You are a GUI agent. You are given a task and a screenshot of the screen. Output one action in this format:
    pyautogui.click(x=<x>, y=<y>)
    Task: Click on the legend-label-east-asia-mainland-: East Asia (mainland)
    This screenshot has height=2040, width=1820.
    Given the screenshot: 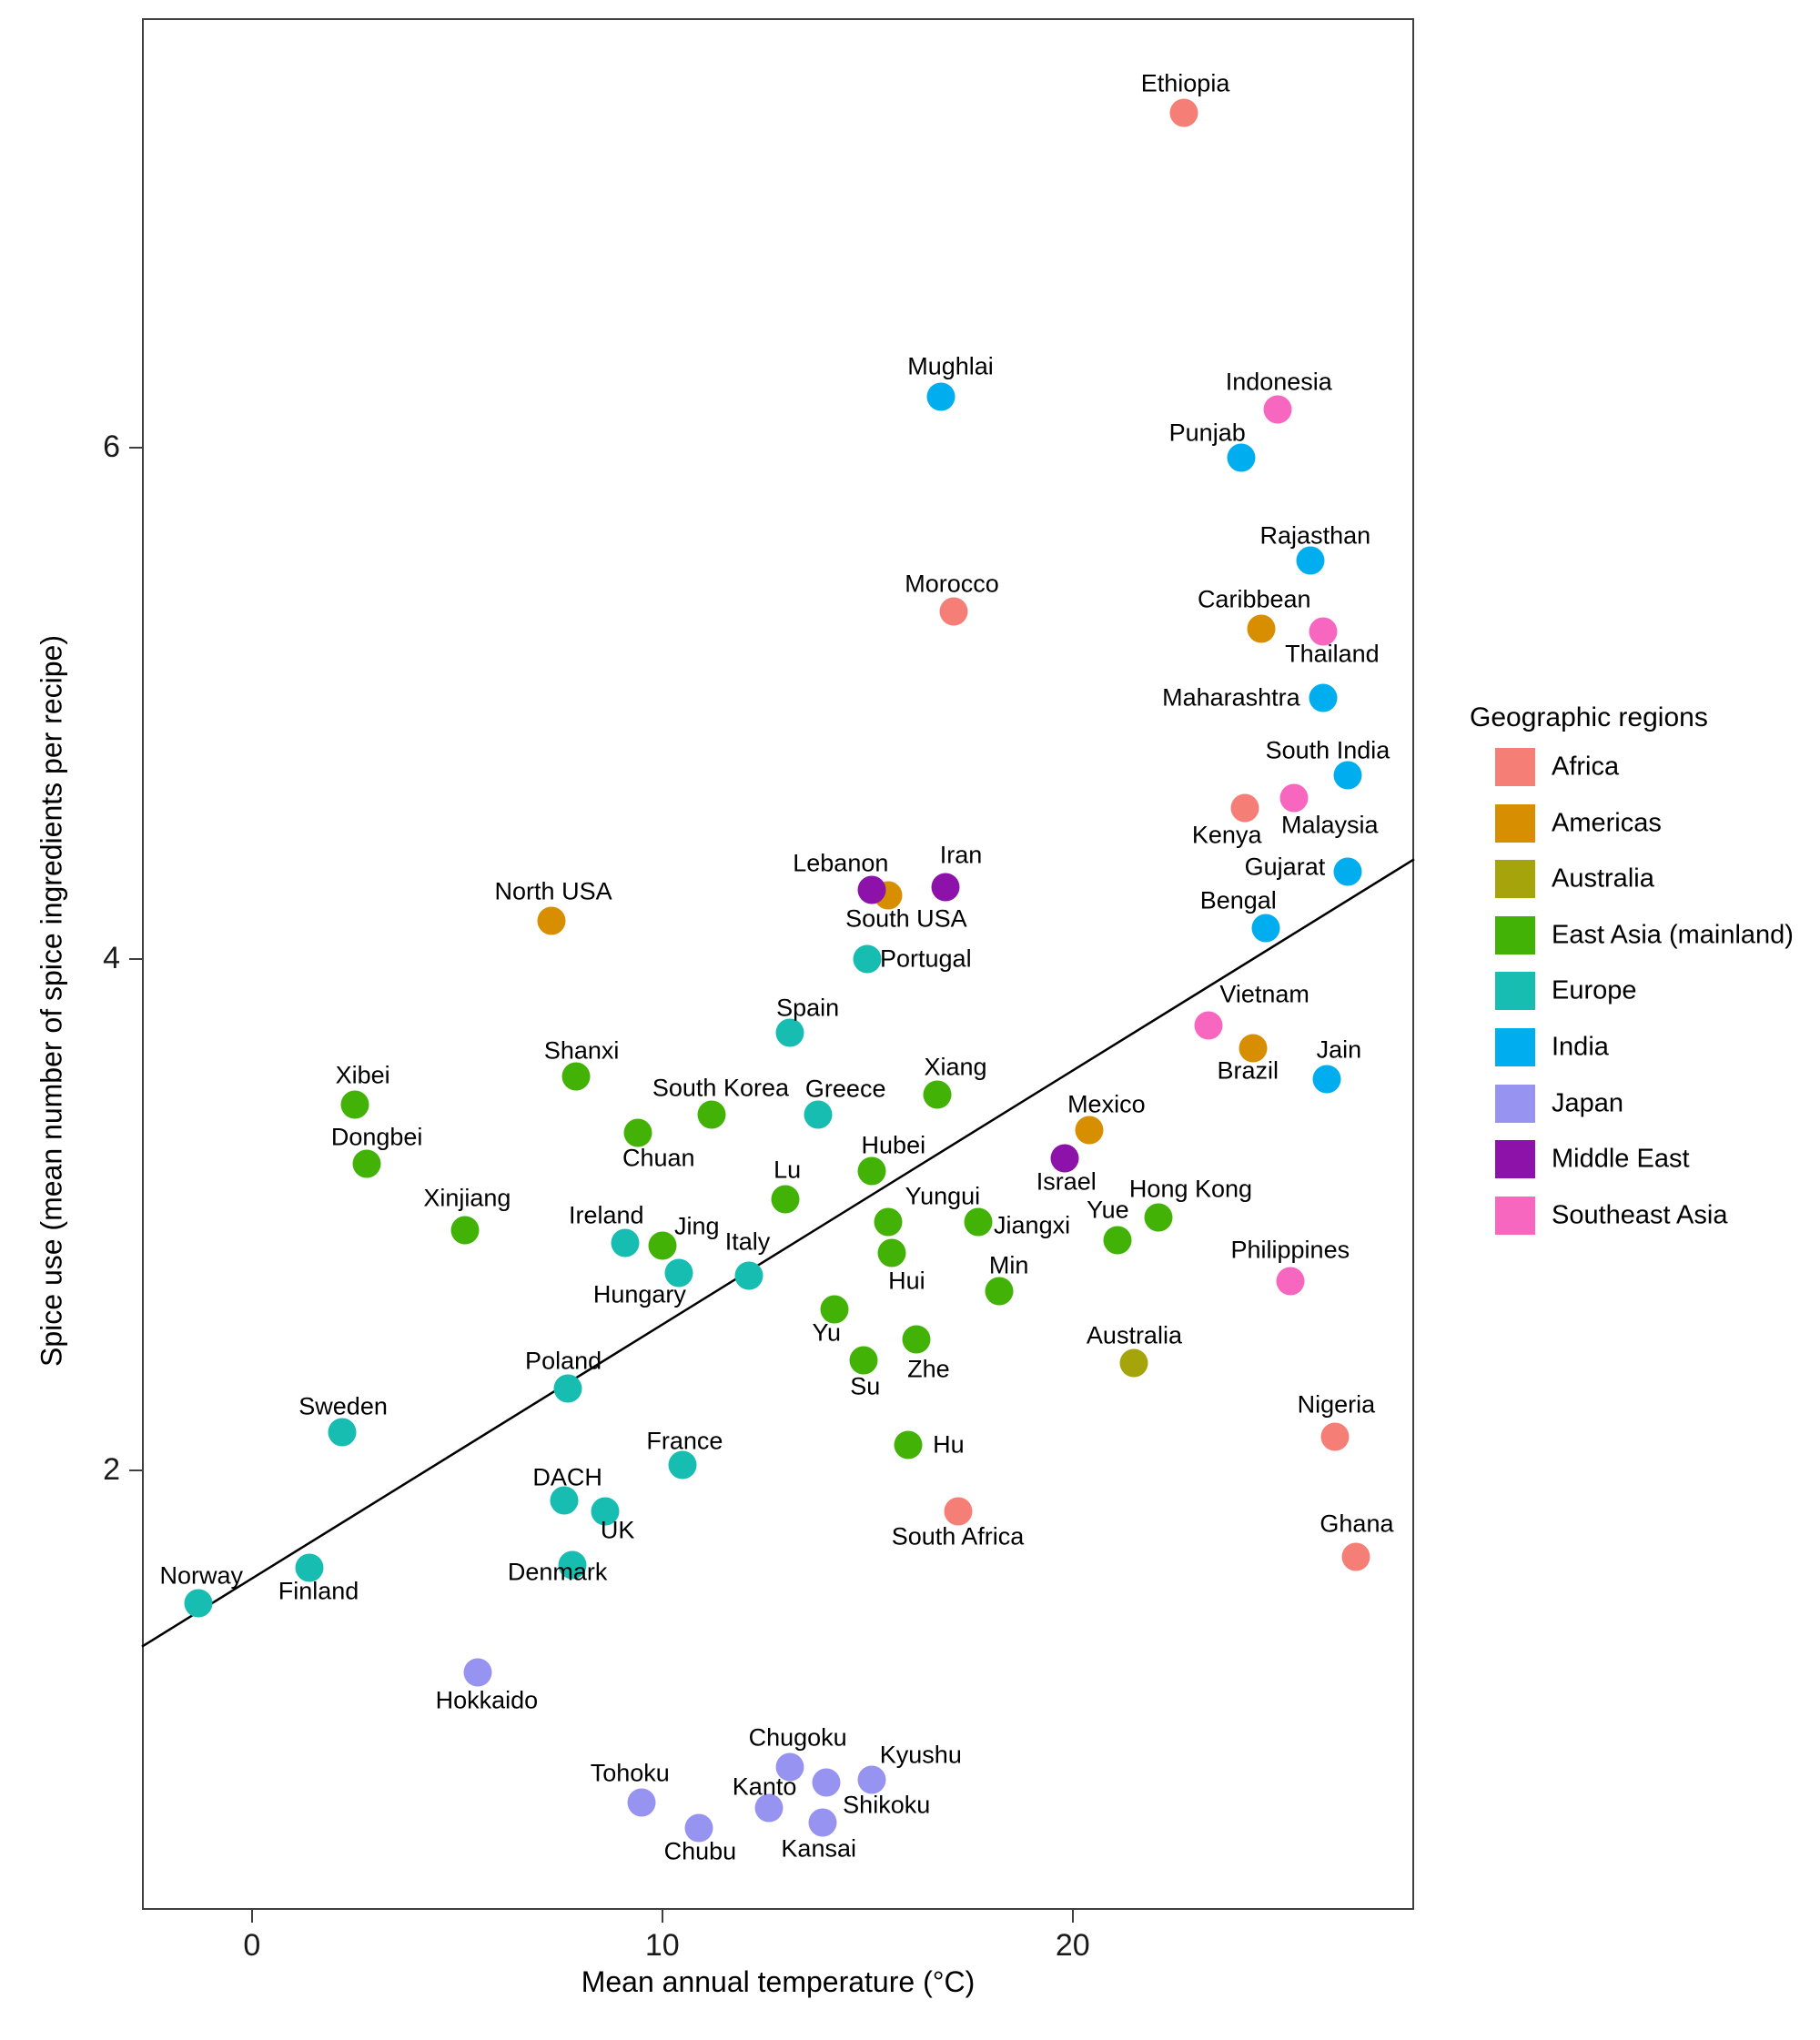 What is the action you would take?
    pyautogui.click(x=1673, y=935)
    